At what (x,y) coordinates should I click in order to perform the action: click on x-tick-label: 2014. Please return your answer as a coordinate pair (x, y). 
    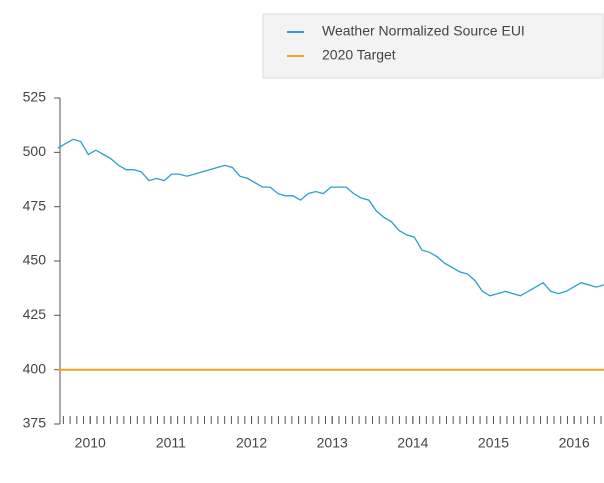
    Looking at the image, I should click on (412, 443).